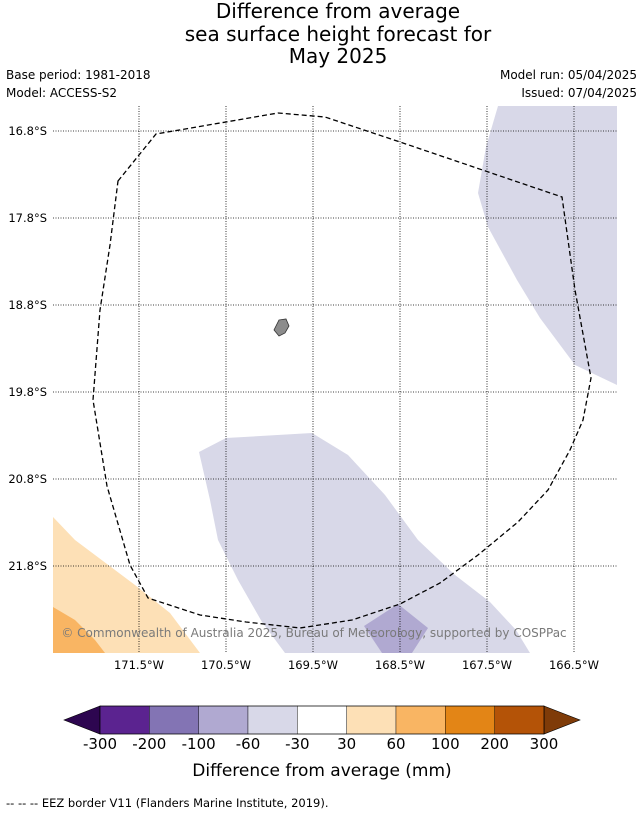  Describe the element at coordinates (27, 479) in the screenshot. I see `lat-label: 20.8°S` at that location.